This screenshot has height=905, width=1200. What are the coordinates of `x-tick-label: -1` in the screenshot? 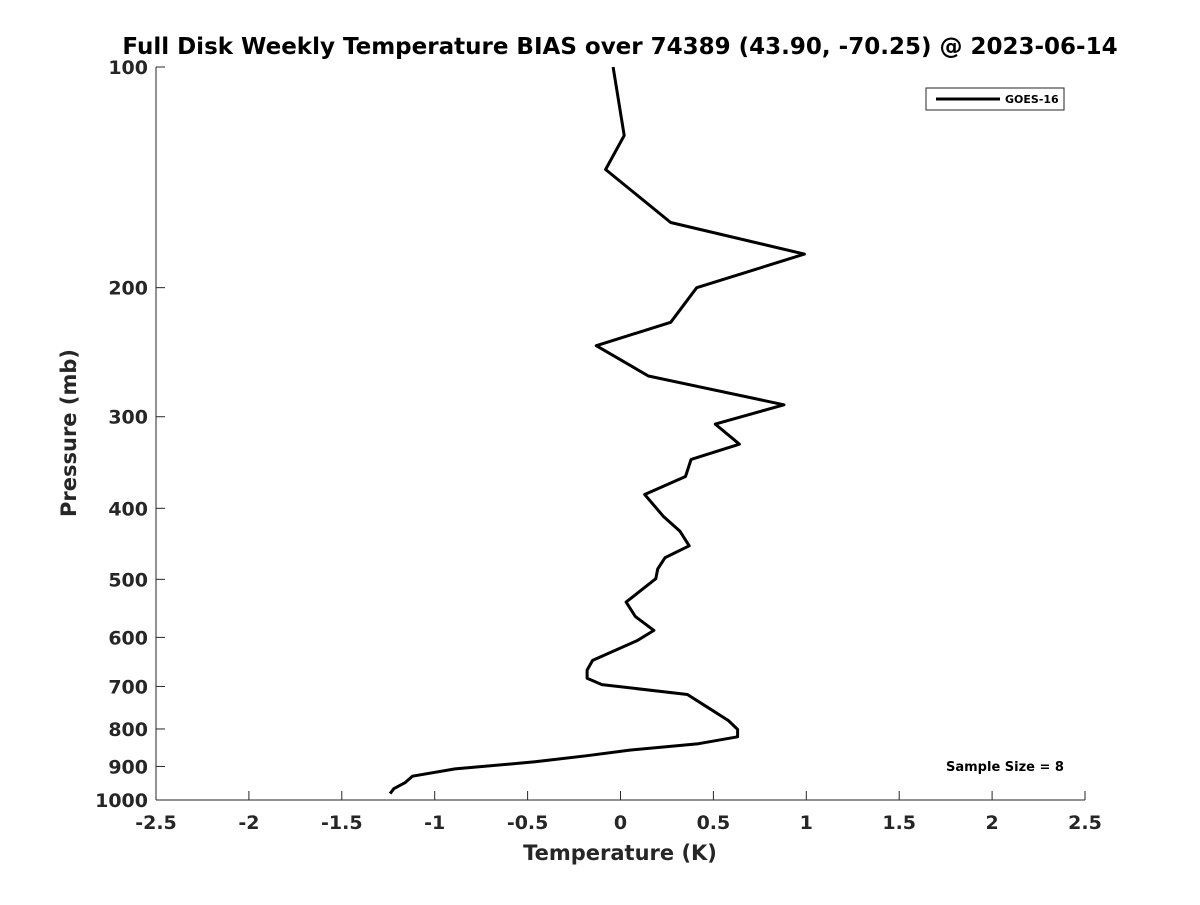 It's located at (434, 823).